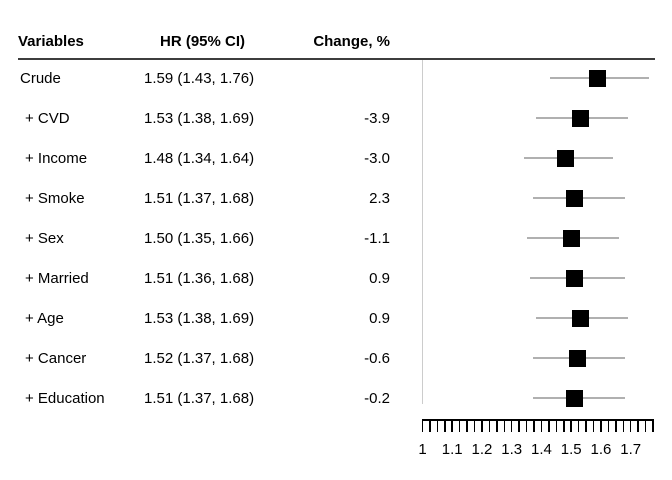  I want to click on variable-label: + Married, so click(57, 278).